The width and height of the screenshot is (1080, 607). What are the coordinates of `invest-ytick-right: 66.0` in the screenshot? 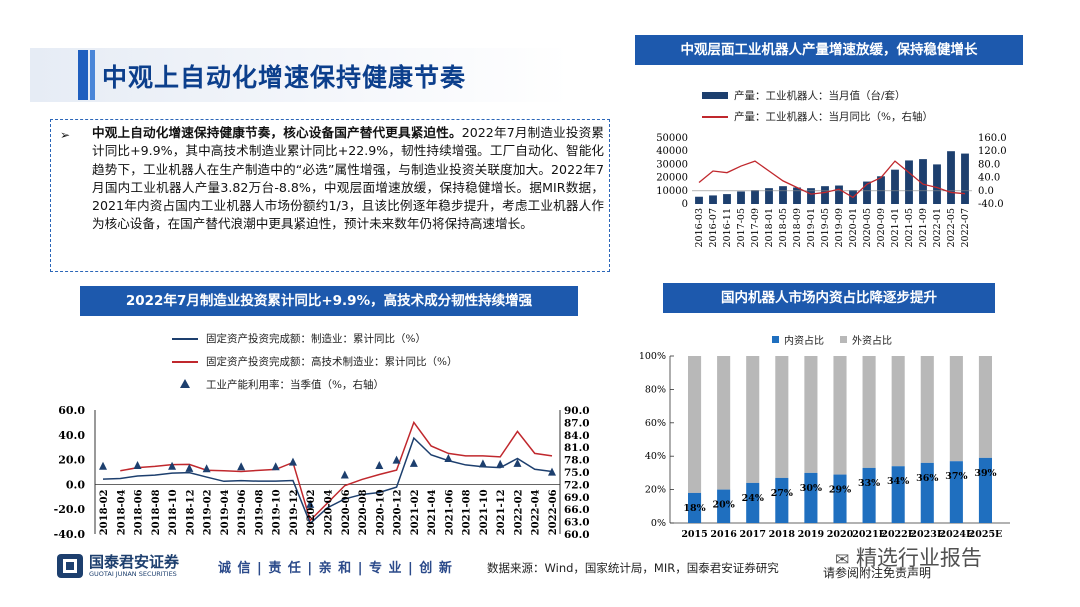 It's located at (577, 510).